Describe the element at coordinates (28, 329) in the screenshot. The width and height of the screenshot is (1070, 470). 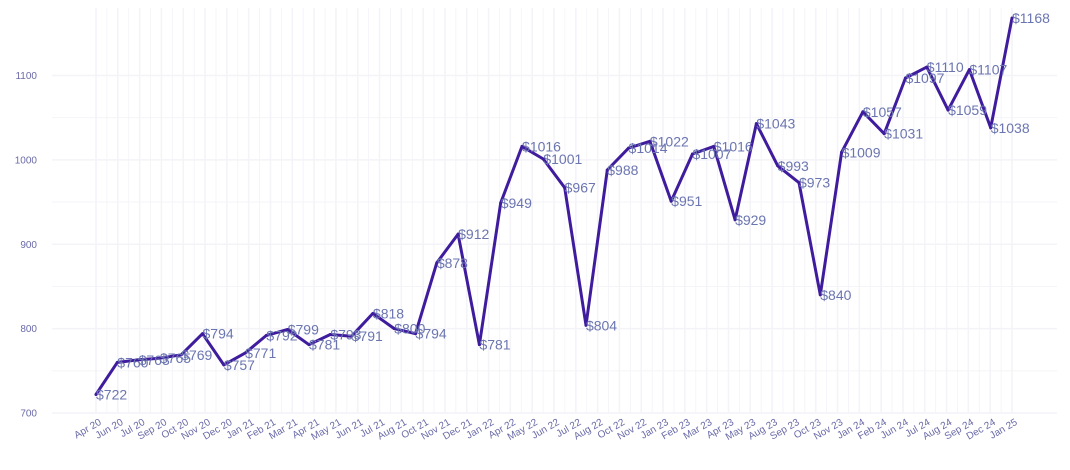
I see `y-tick-label: 800` at that location.